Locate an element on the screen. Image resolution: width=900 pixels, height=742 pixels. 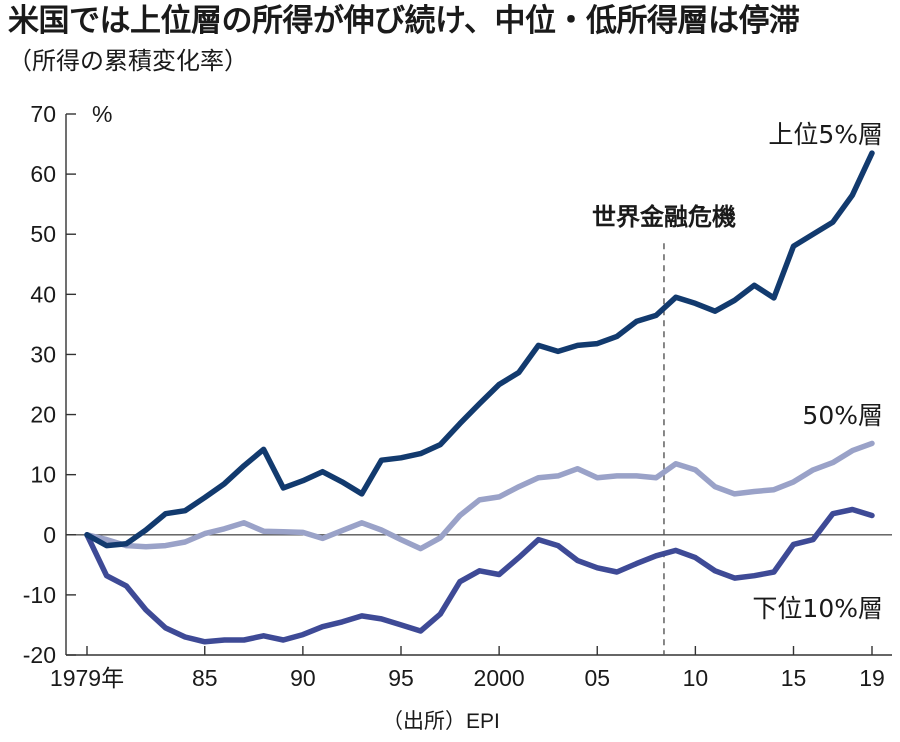
chart-title: 米国では上位層の所得が伸び続け、中位・低所得層は停滞 （所得の累積変化率） is located at coordinates (453, 41).